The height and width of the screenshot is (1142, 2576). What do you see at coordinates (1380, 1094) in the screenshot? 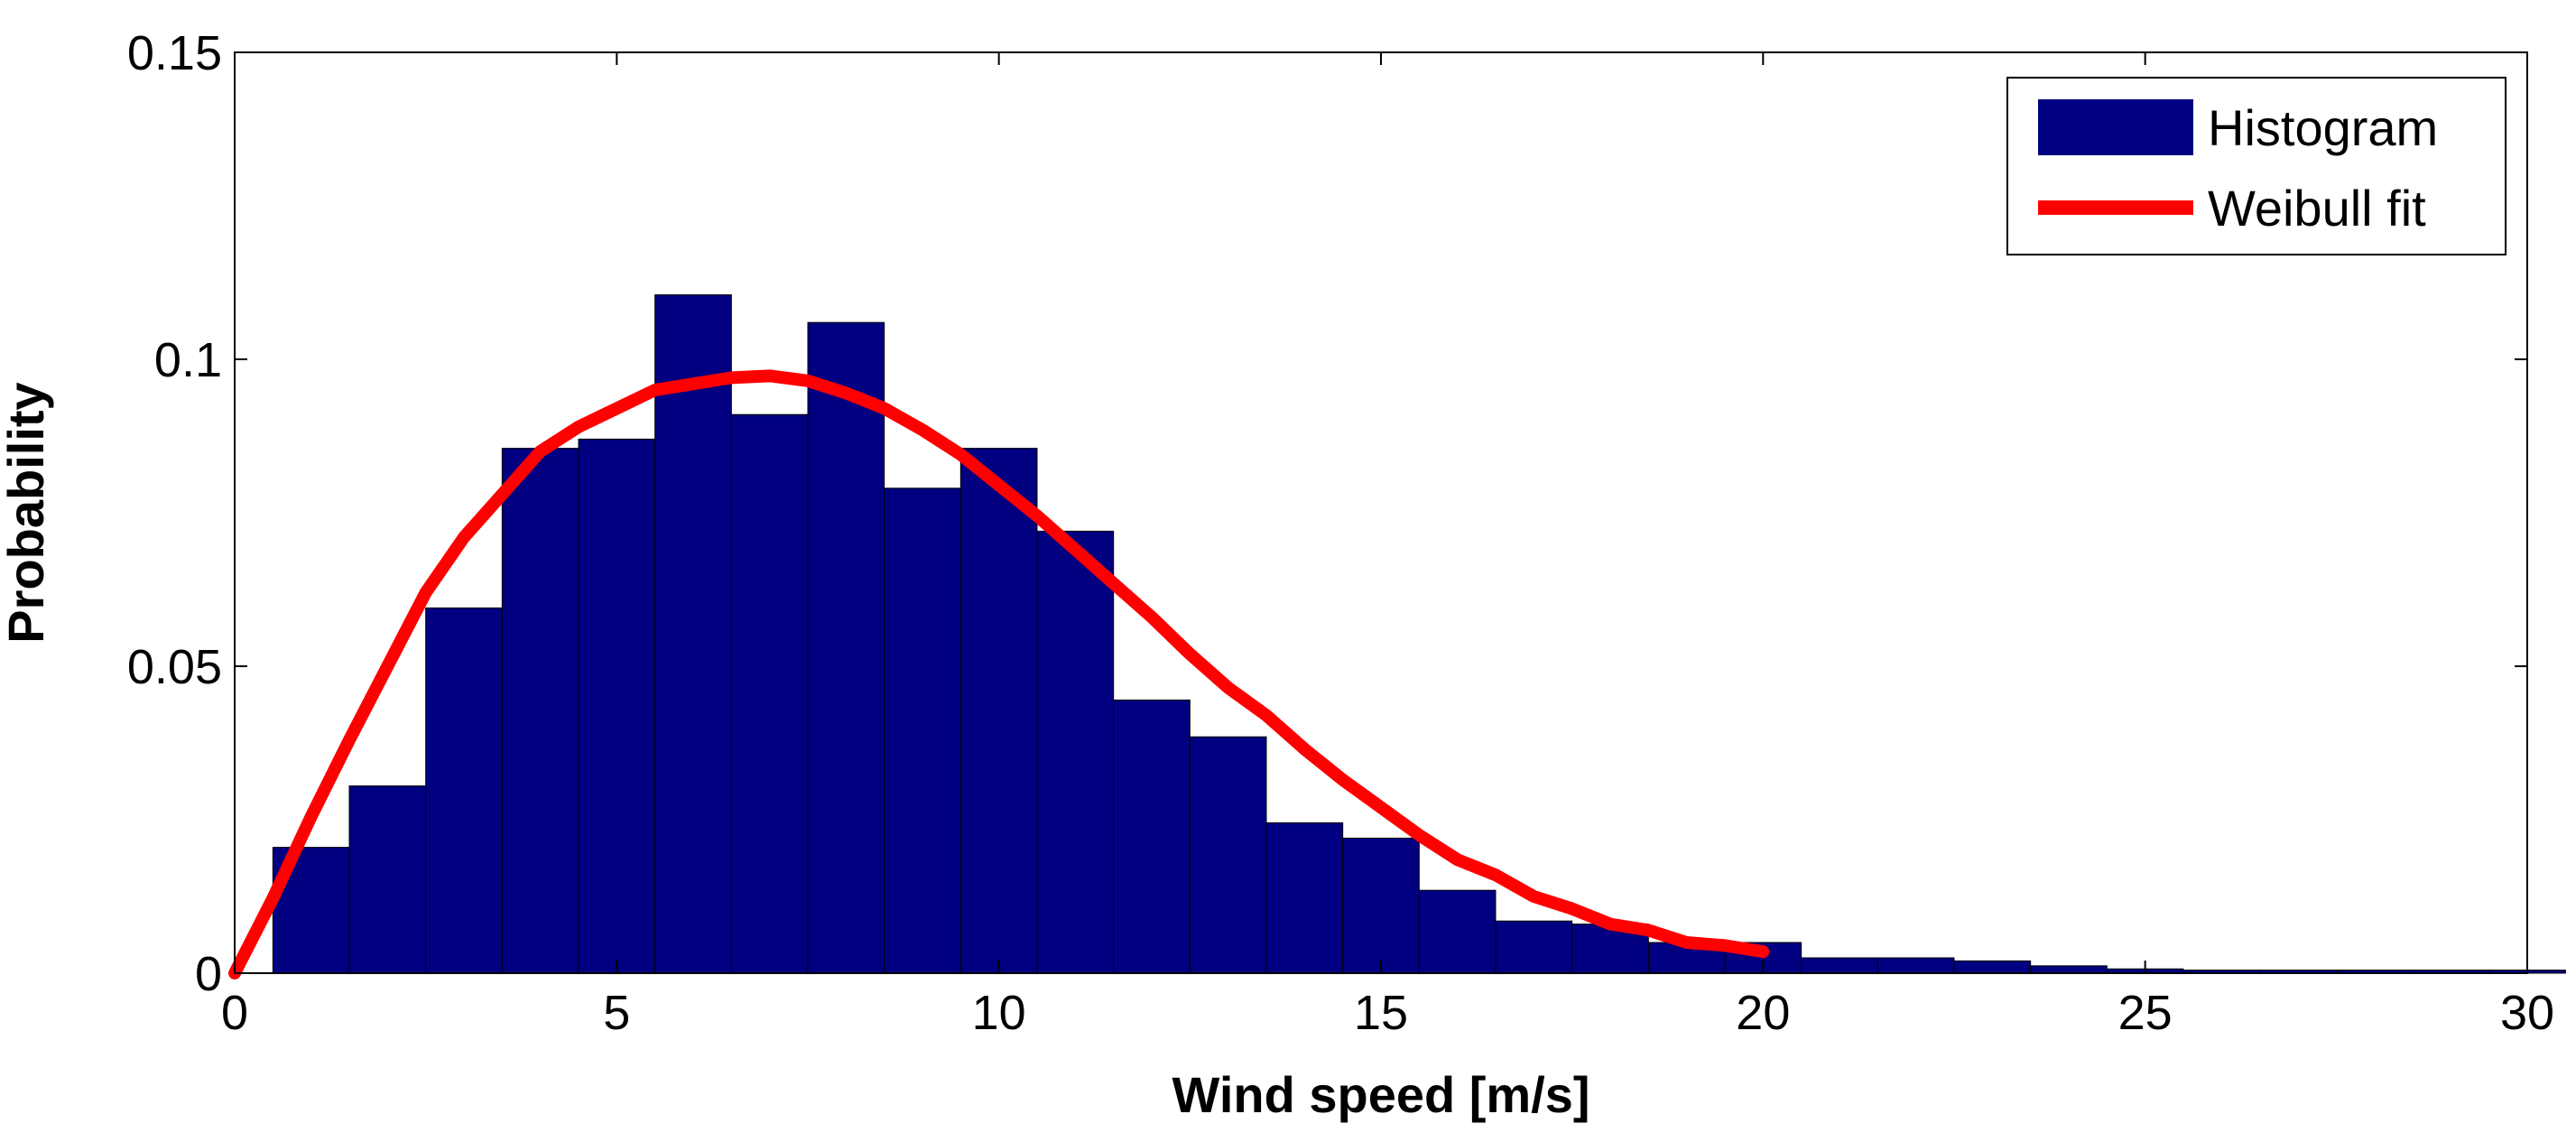
I see `x-axis-title: Wind speed [m/s]` at bounding box center [1380, 1094].